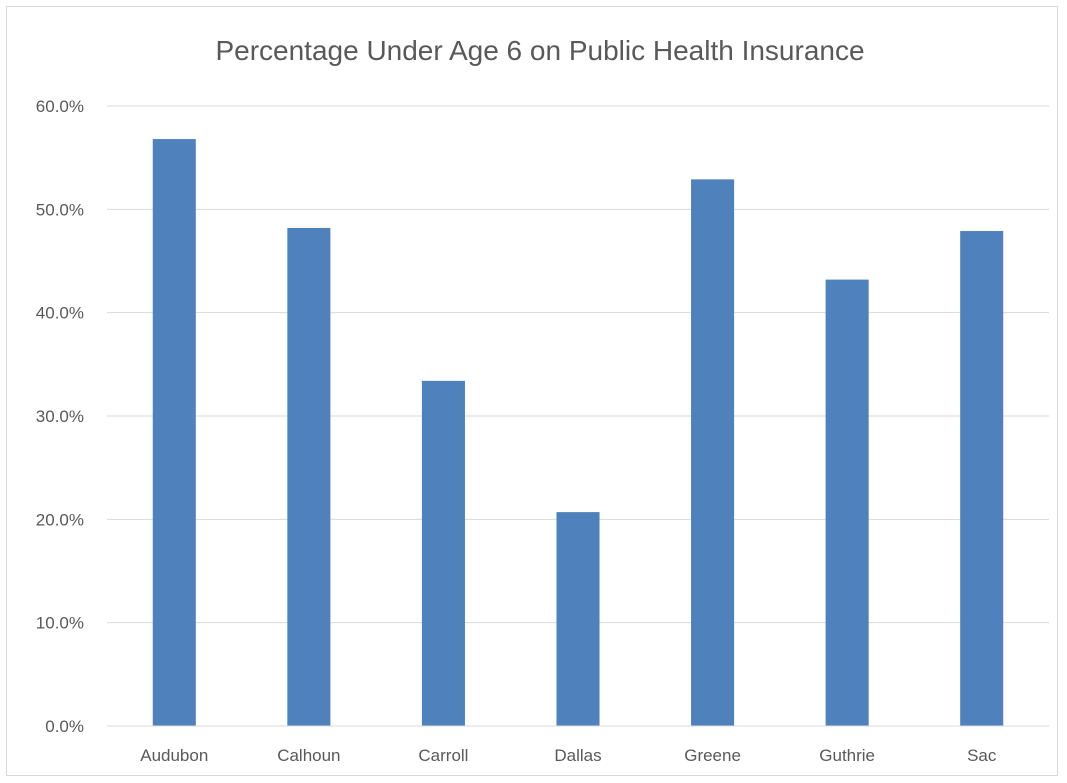 Image resolution: width=1067 pixels, height=783 pixels. Describe the element at coordinates (309, 476) in the screenshot. I see `bar-calhoun` at that location.